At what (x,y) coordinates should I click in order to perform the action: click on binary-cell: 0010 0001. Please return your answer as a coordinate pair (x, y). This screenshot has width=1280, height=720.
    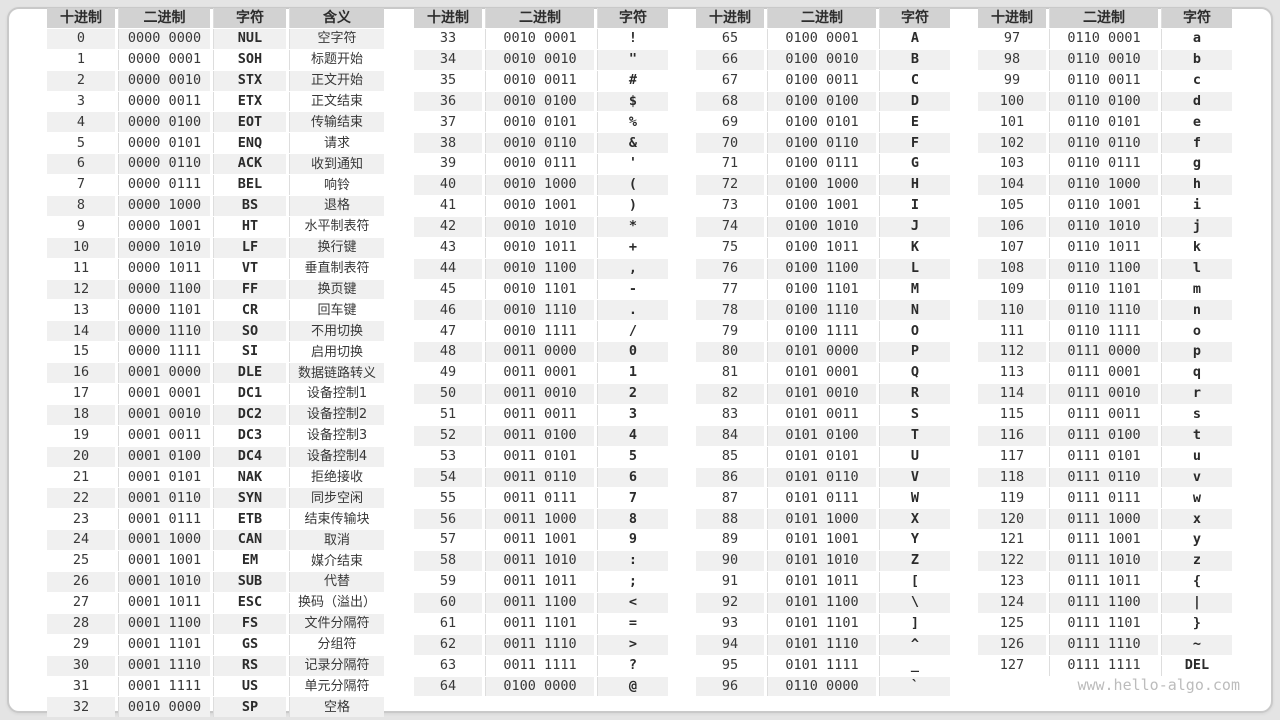
    Looking at the image, I should click on (539, 38).